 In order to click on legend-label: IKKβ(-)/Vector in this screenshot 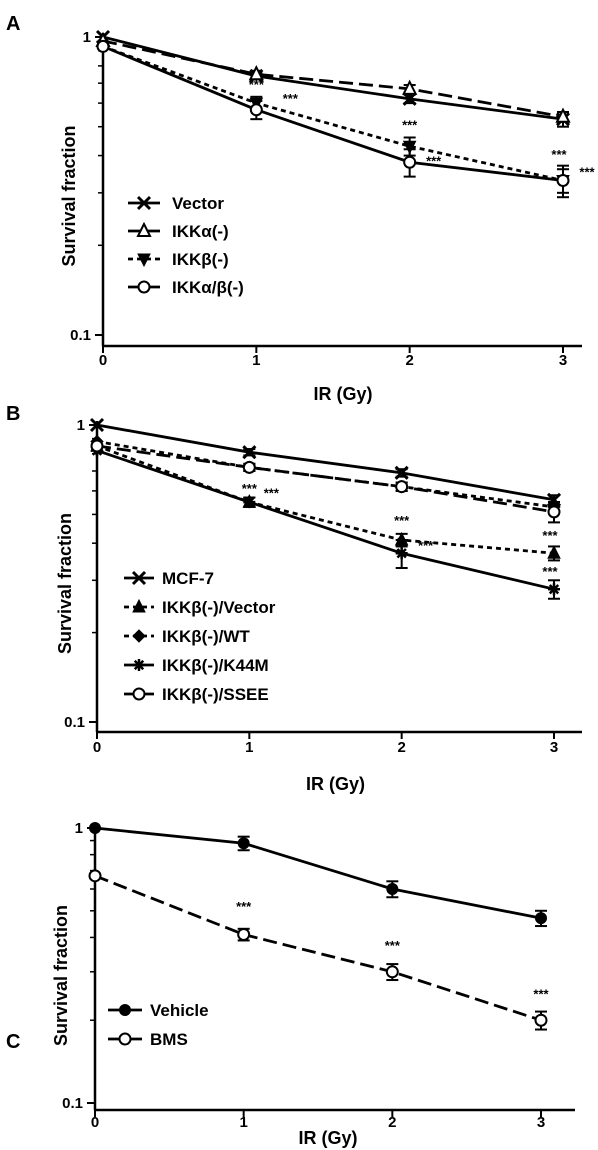, I will do `click(219, 607)`.